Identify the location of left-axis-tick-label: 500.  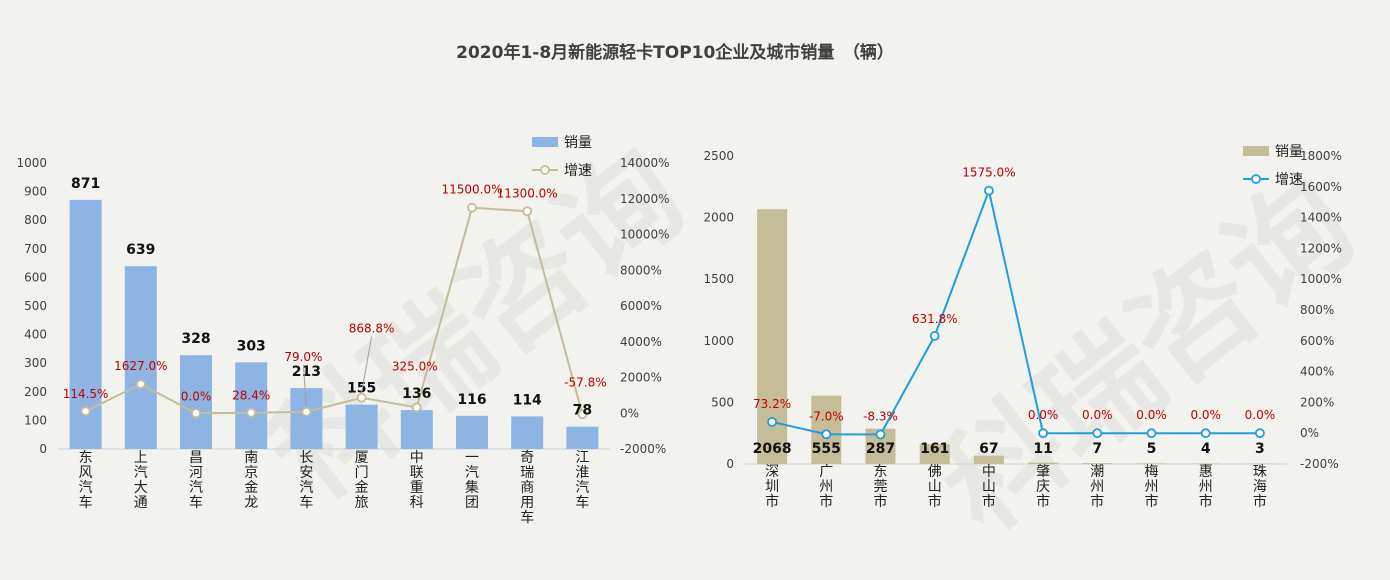
(35, 306).